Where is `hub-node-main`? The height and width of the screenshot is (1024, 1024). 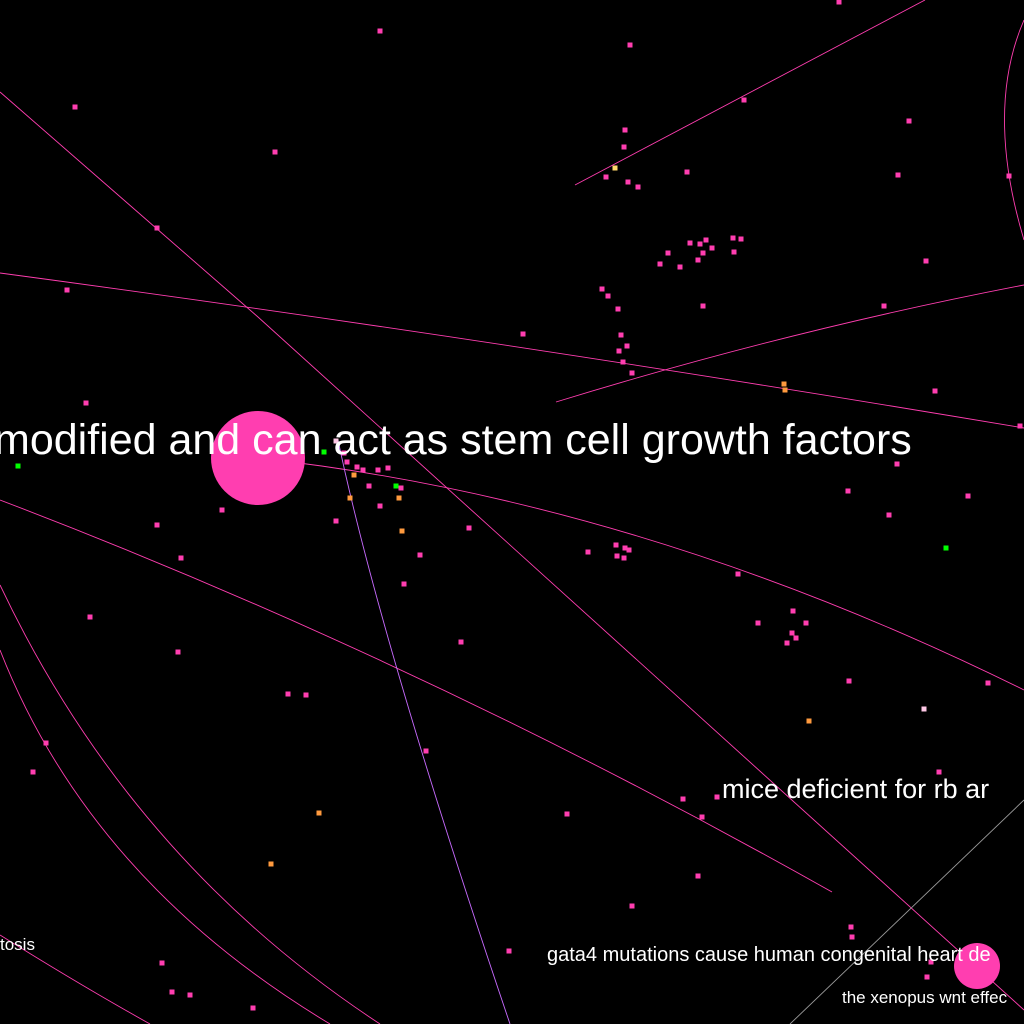
hub-node-main is located at coordinates (258, 458).